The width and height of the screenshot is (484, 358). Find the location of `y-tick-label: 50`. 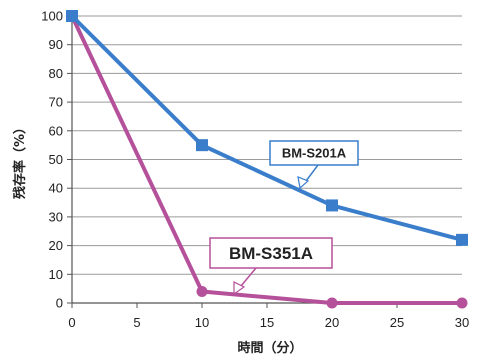

y-tick-label: 50 is located at coordinates (56, 159).